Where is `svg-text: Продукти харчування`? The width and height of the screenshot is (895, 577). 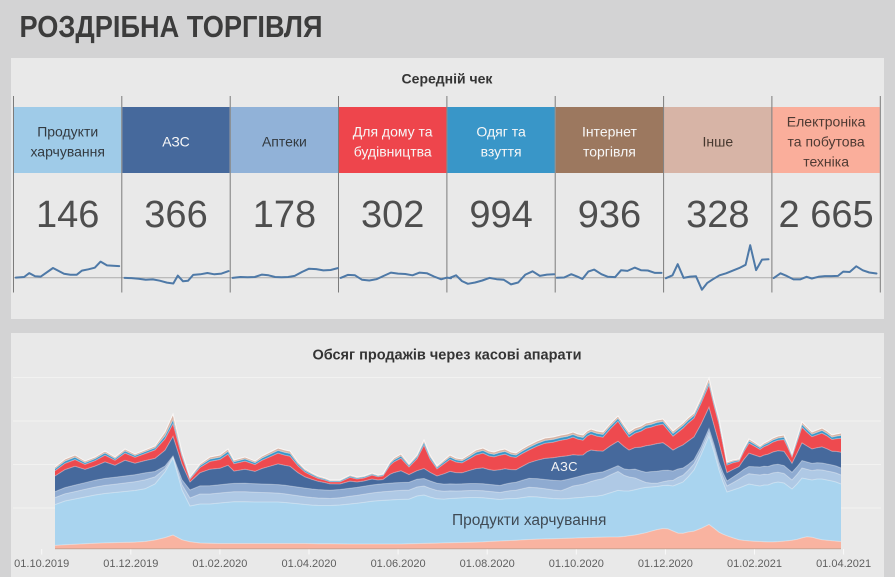 svg-text: Продукти харчування is located at coordinates (529, 520).